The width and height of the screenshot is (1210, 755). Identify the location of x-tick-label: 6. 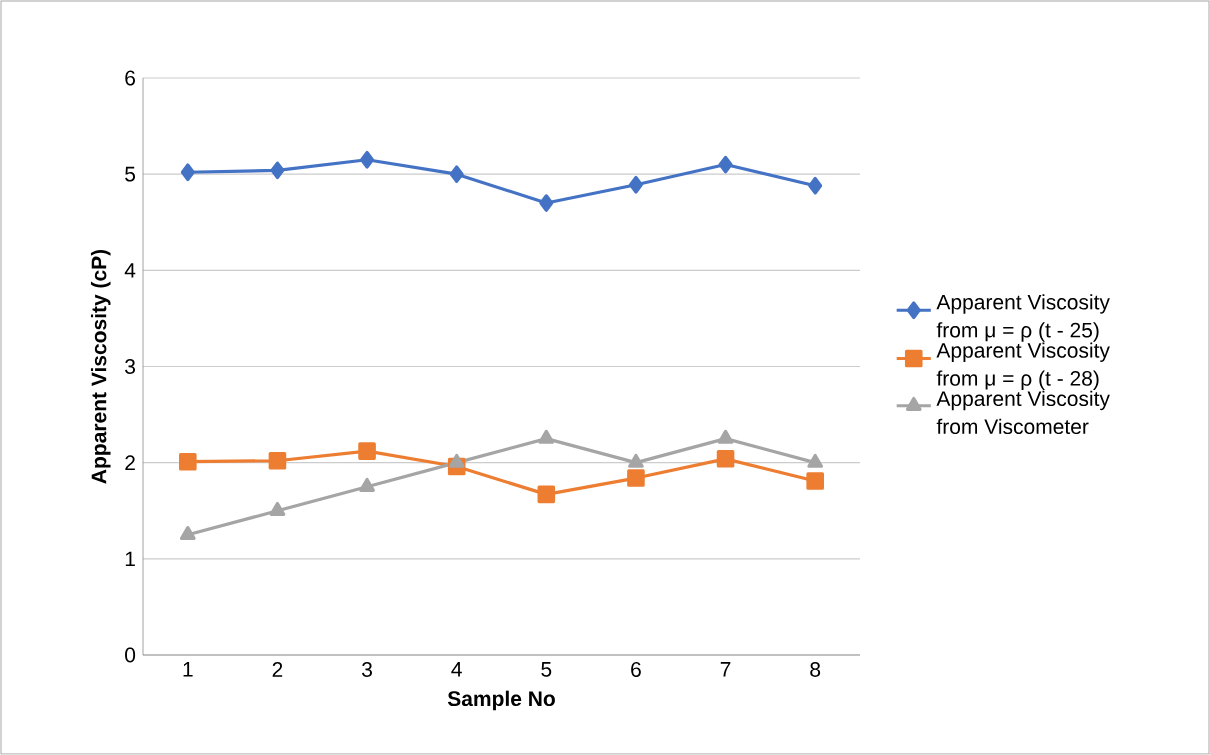
(636, 669).